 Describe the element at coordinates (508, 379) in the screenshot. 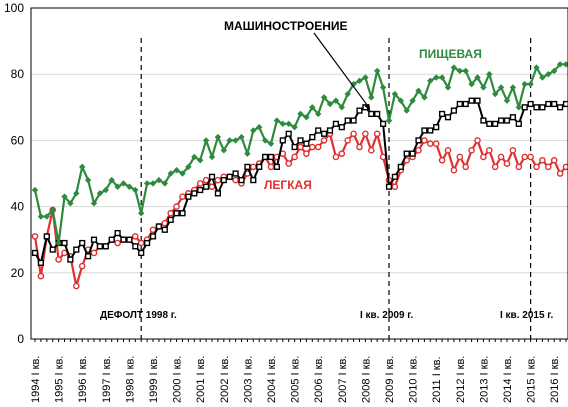

I see `x-tick-label: 2014 I кв.` at that location.